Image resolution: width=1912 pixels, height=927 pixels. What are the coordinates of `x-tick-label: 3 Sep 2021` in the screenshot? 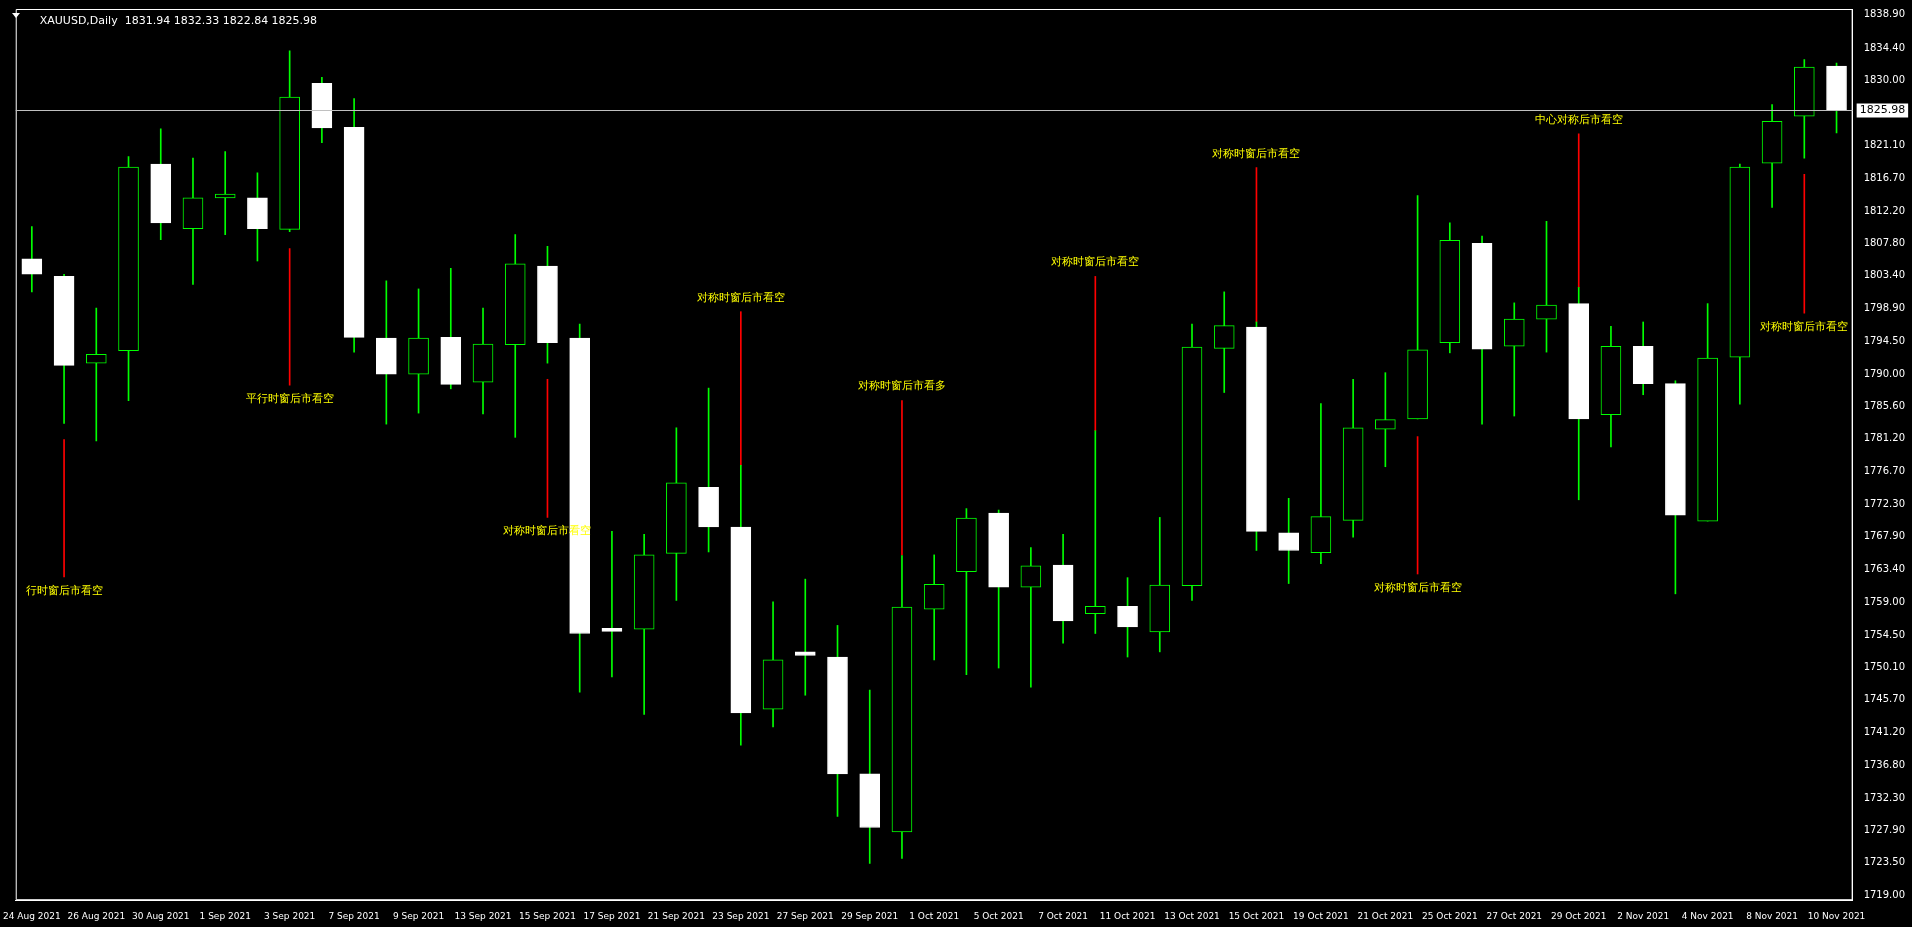 It's located at (289, 915).